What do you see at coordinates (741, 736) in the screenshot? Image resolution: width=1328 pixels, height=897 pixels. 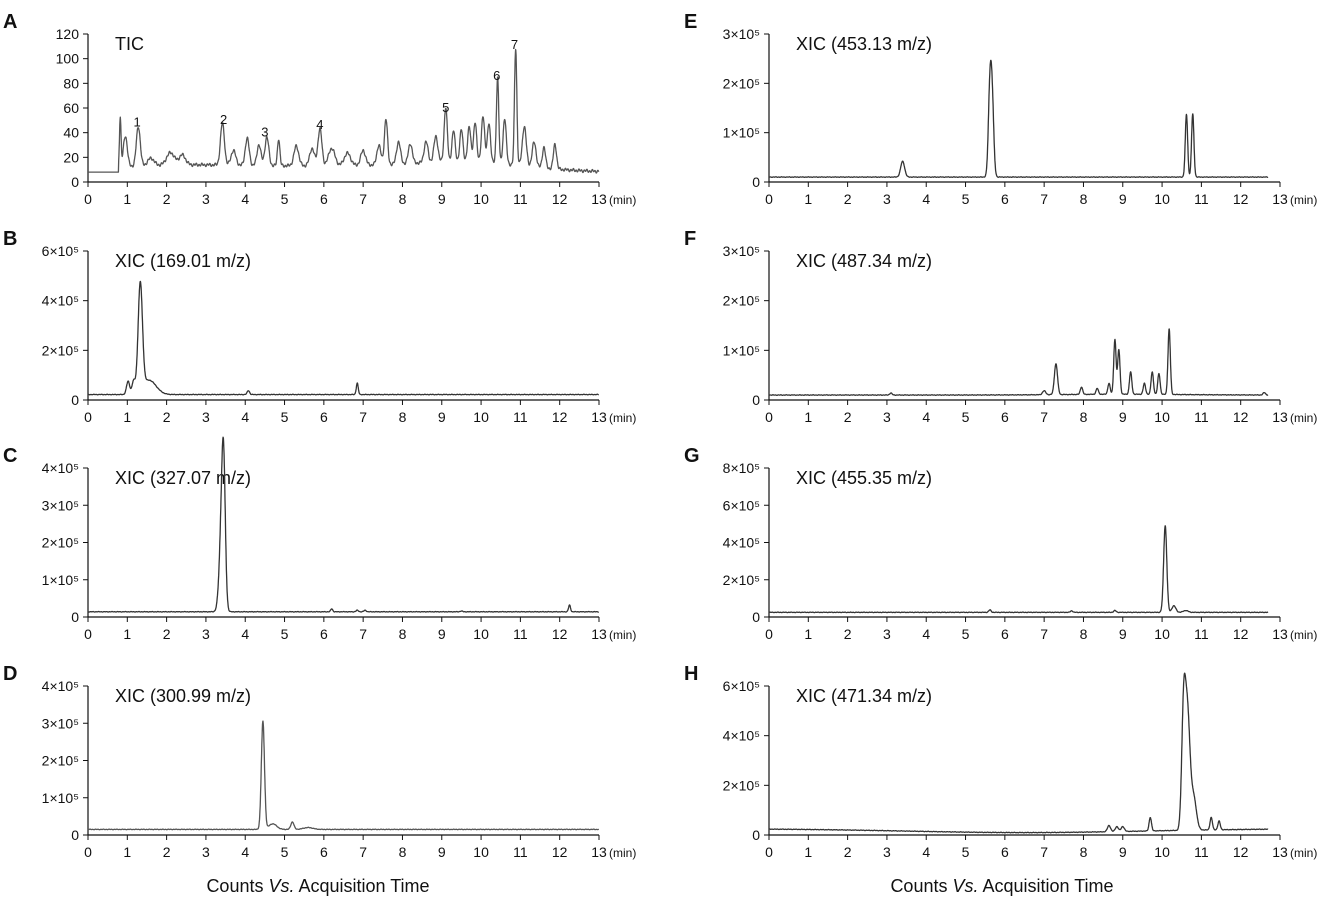 I see `y-tick-label: 4×10⁵` at bounding box center [741, 736].